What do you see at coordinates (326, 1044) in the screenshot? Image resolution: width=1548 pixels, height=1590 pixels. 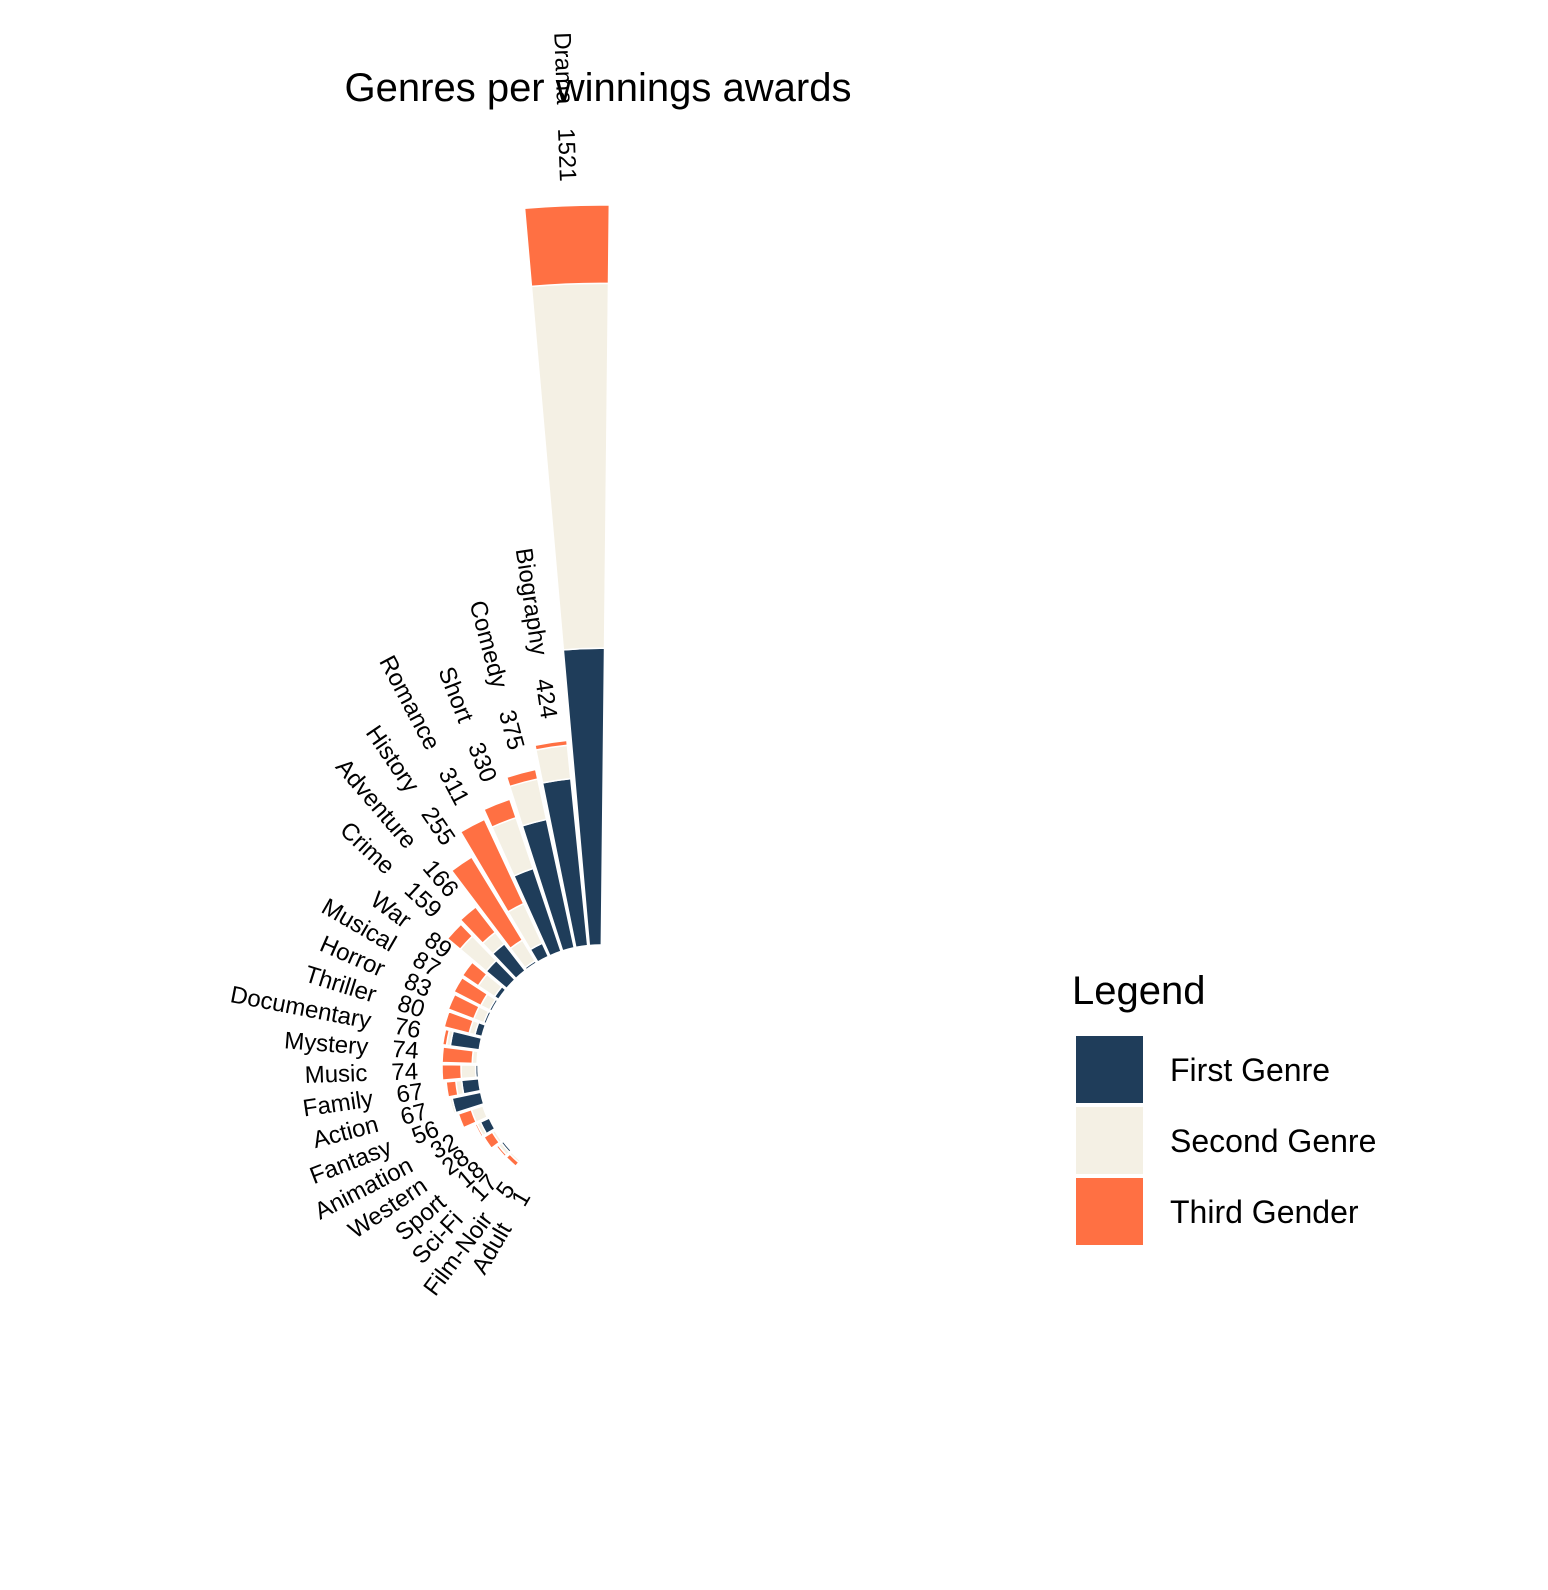 I see `label-mystery-name: Mystery` at bounding box center [326, 1044].